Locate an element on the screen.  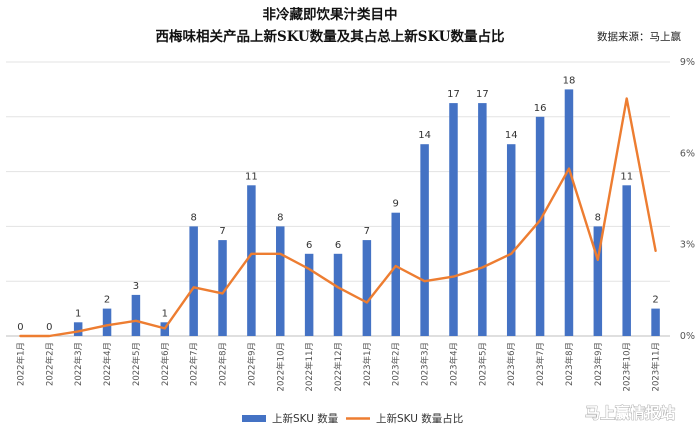
x-tick-label: 2022年3月 is located at coordinates (78, 364).